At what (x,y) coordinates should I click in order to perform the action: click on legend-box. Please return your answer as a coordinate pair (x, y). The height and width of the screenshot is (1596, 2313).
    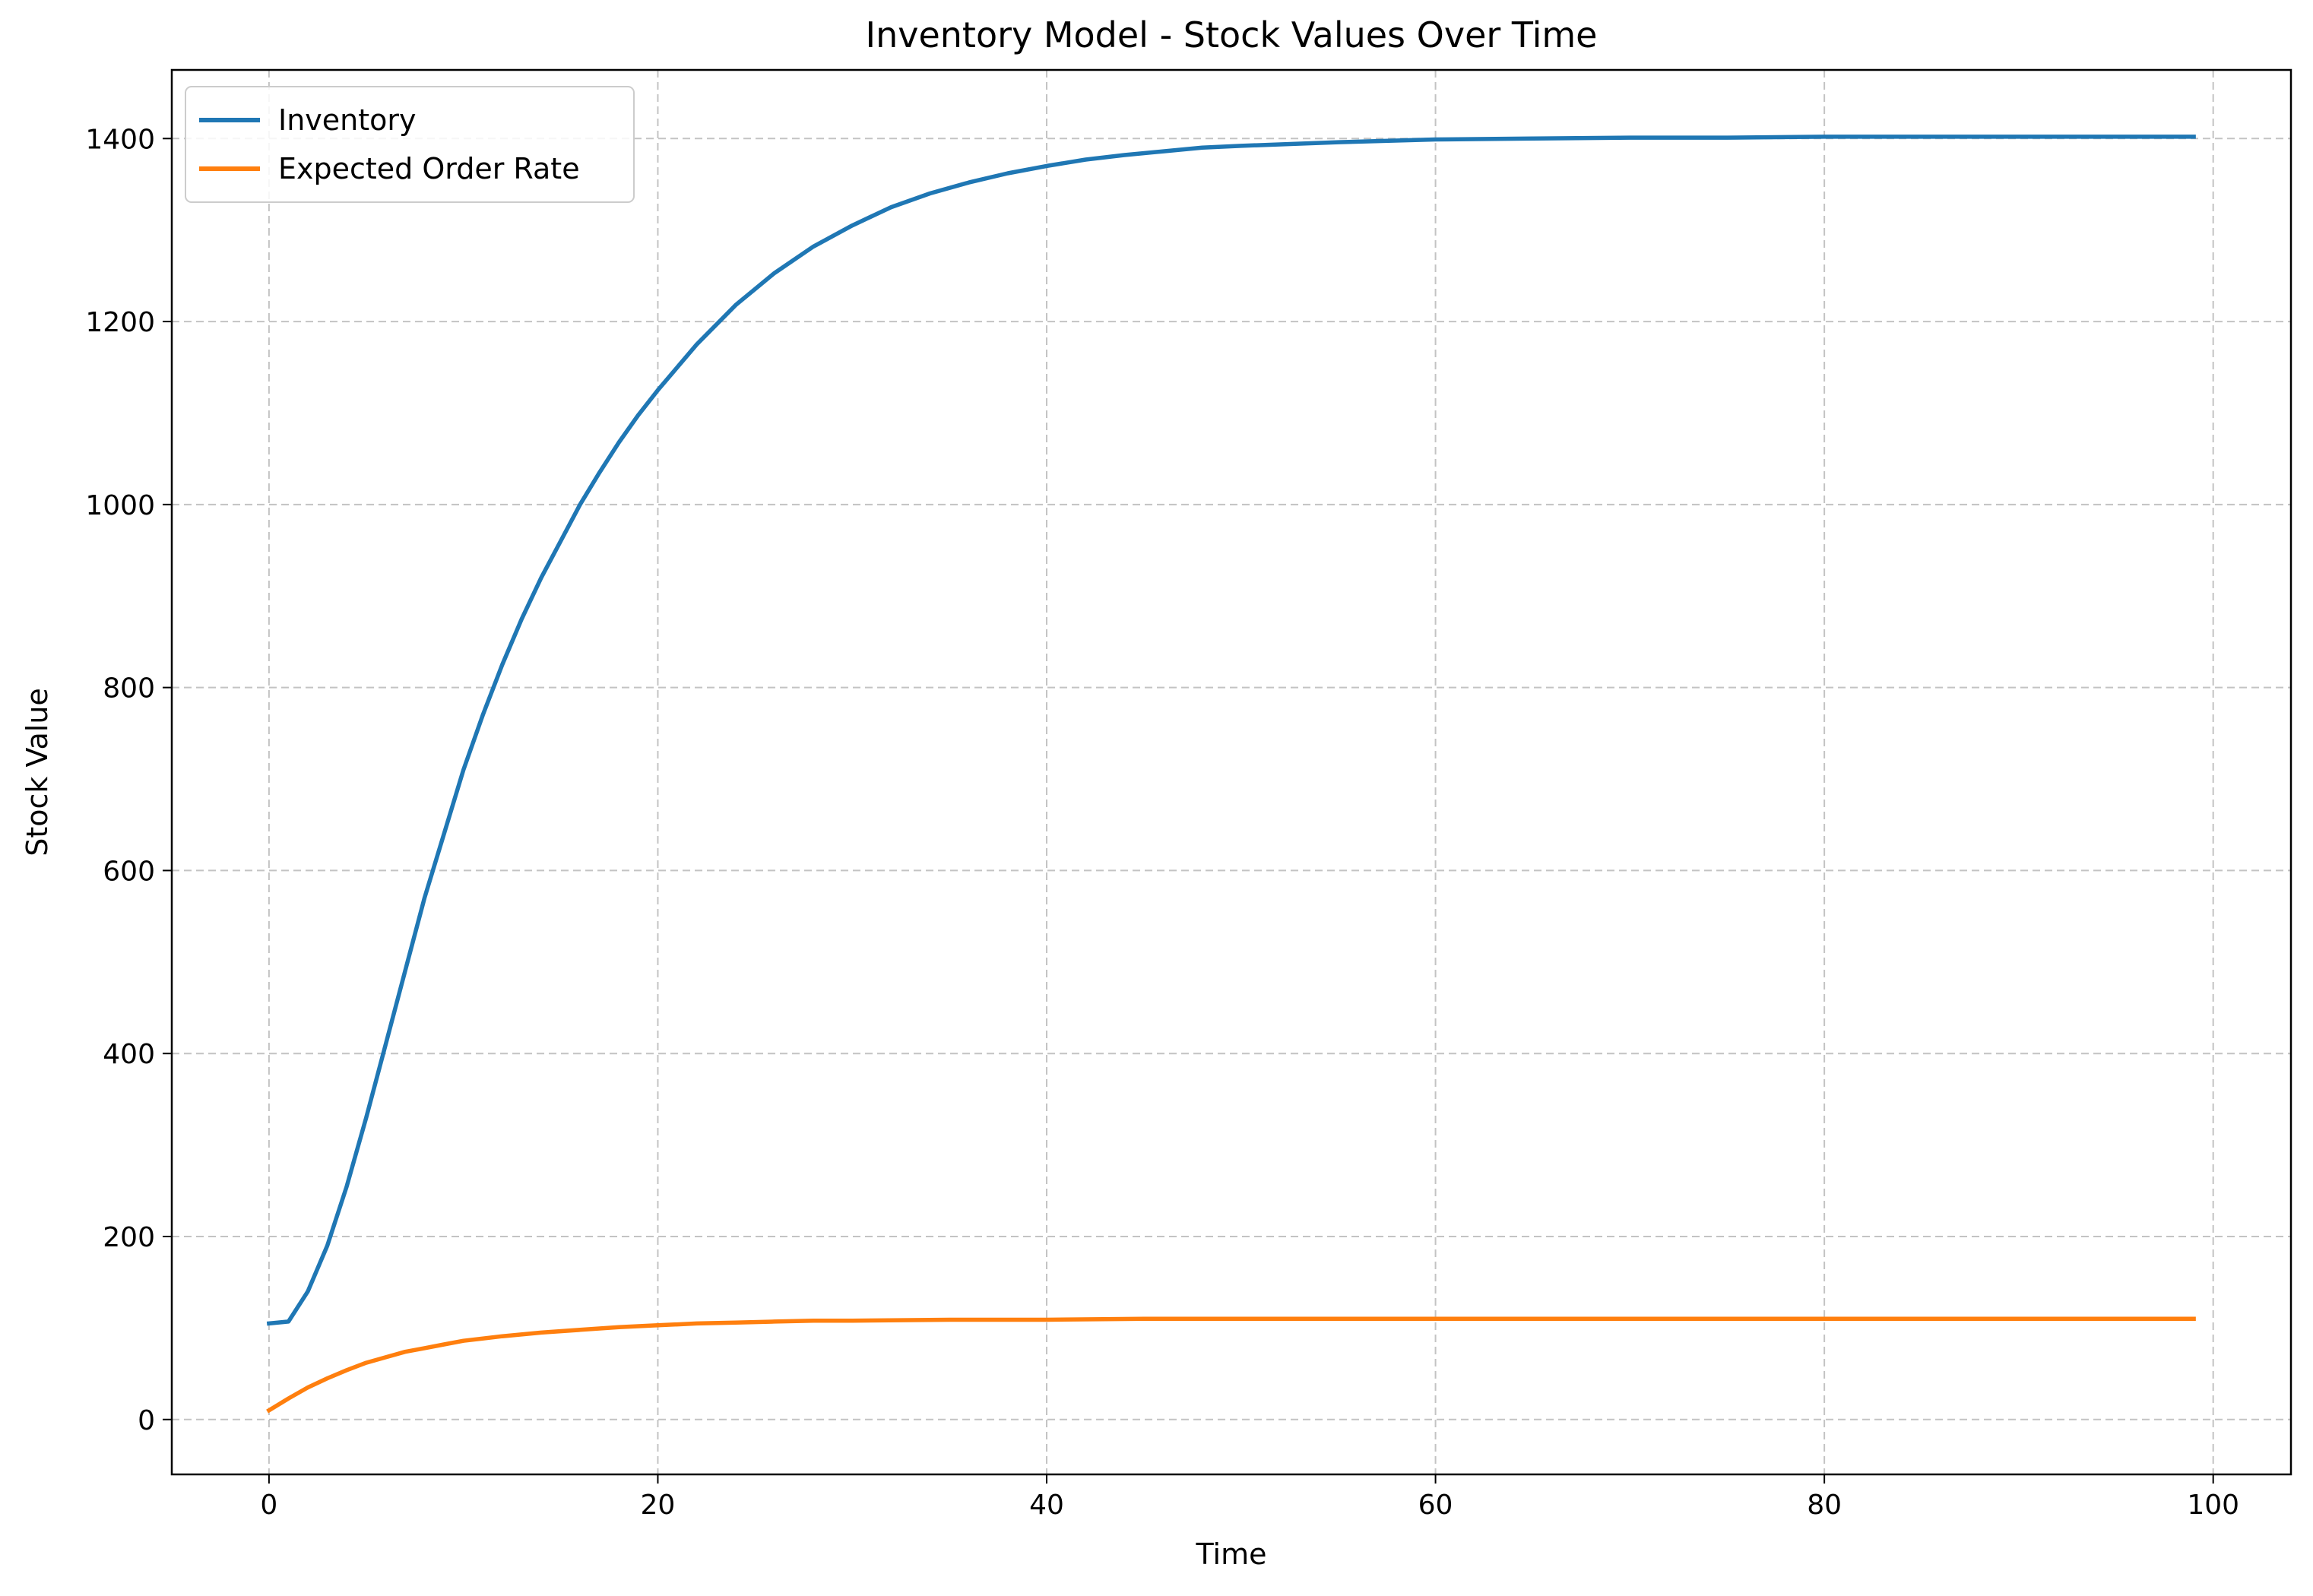
    Looking at the image, I should click on (410, 145).